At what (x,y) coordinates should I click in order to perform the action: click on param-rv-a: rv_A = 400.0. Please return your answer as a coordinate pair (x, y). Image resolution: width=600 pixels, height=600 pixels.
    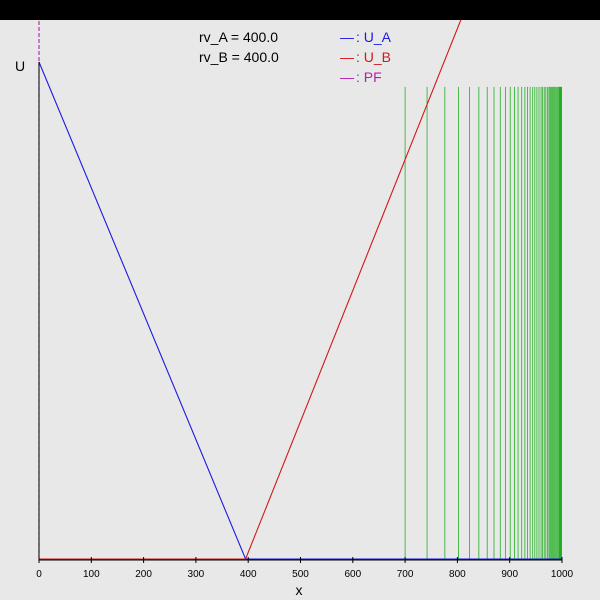
    Looking at the image, I should click on (238, 37).